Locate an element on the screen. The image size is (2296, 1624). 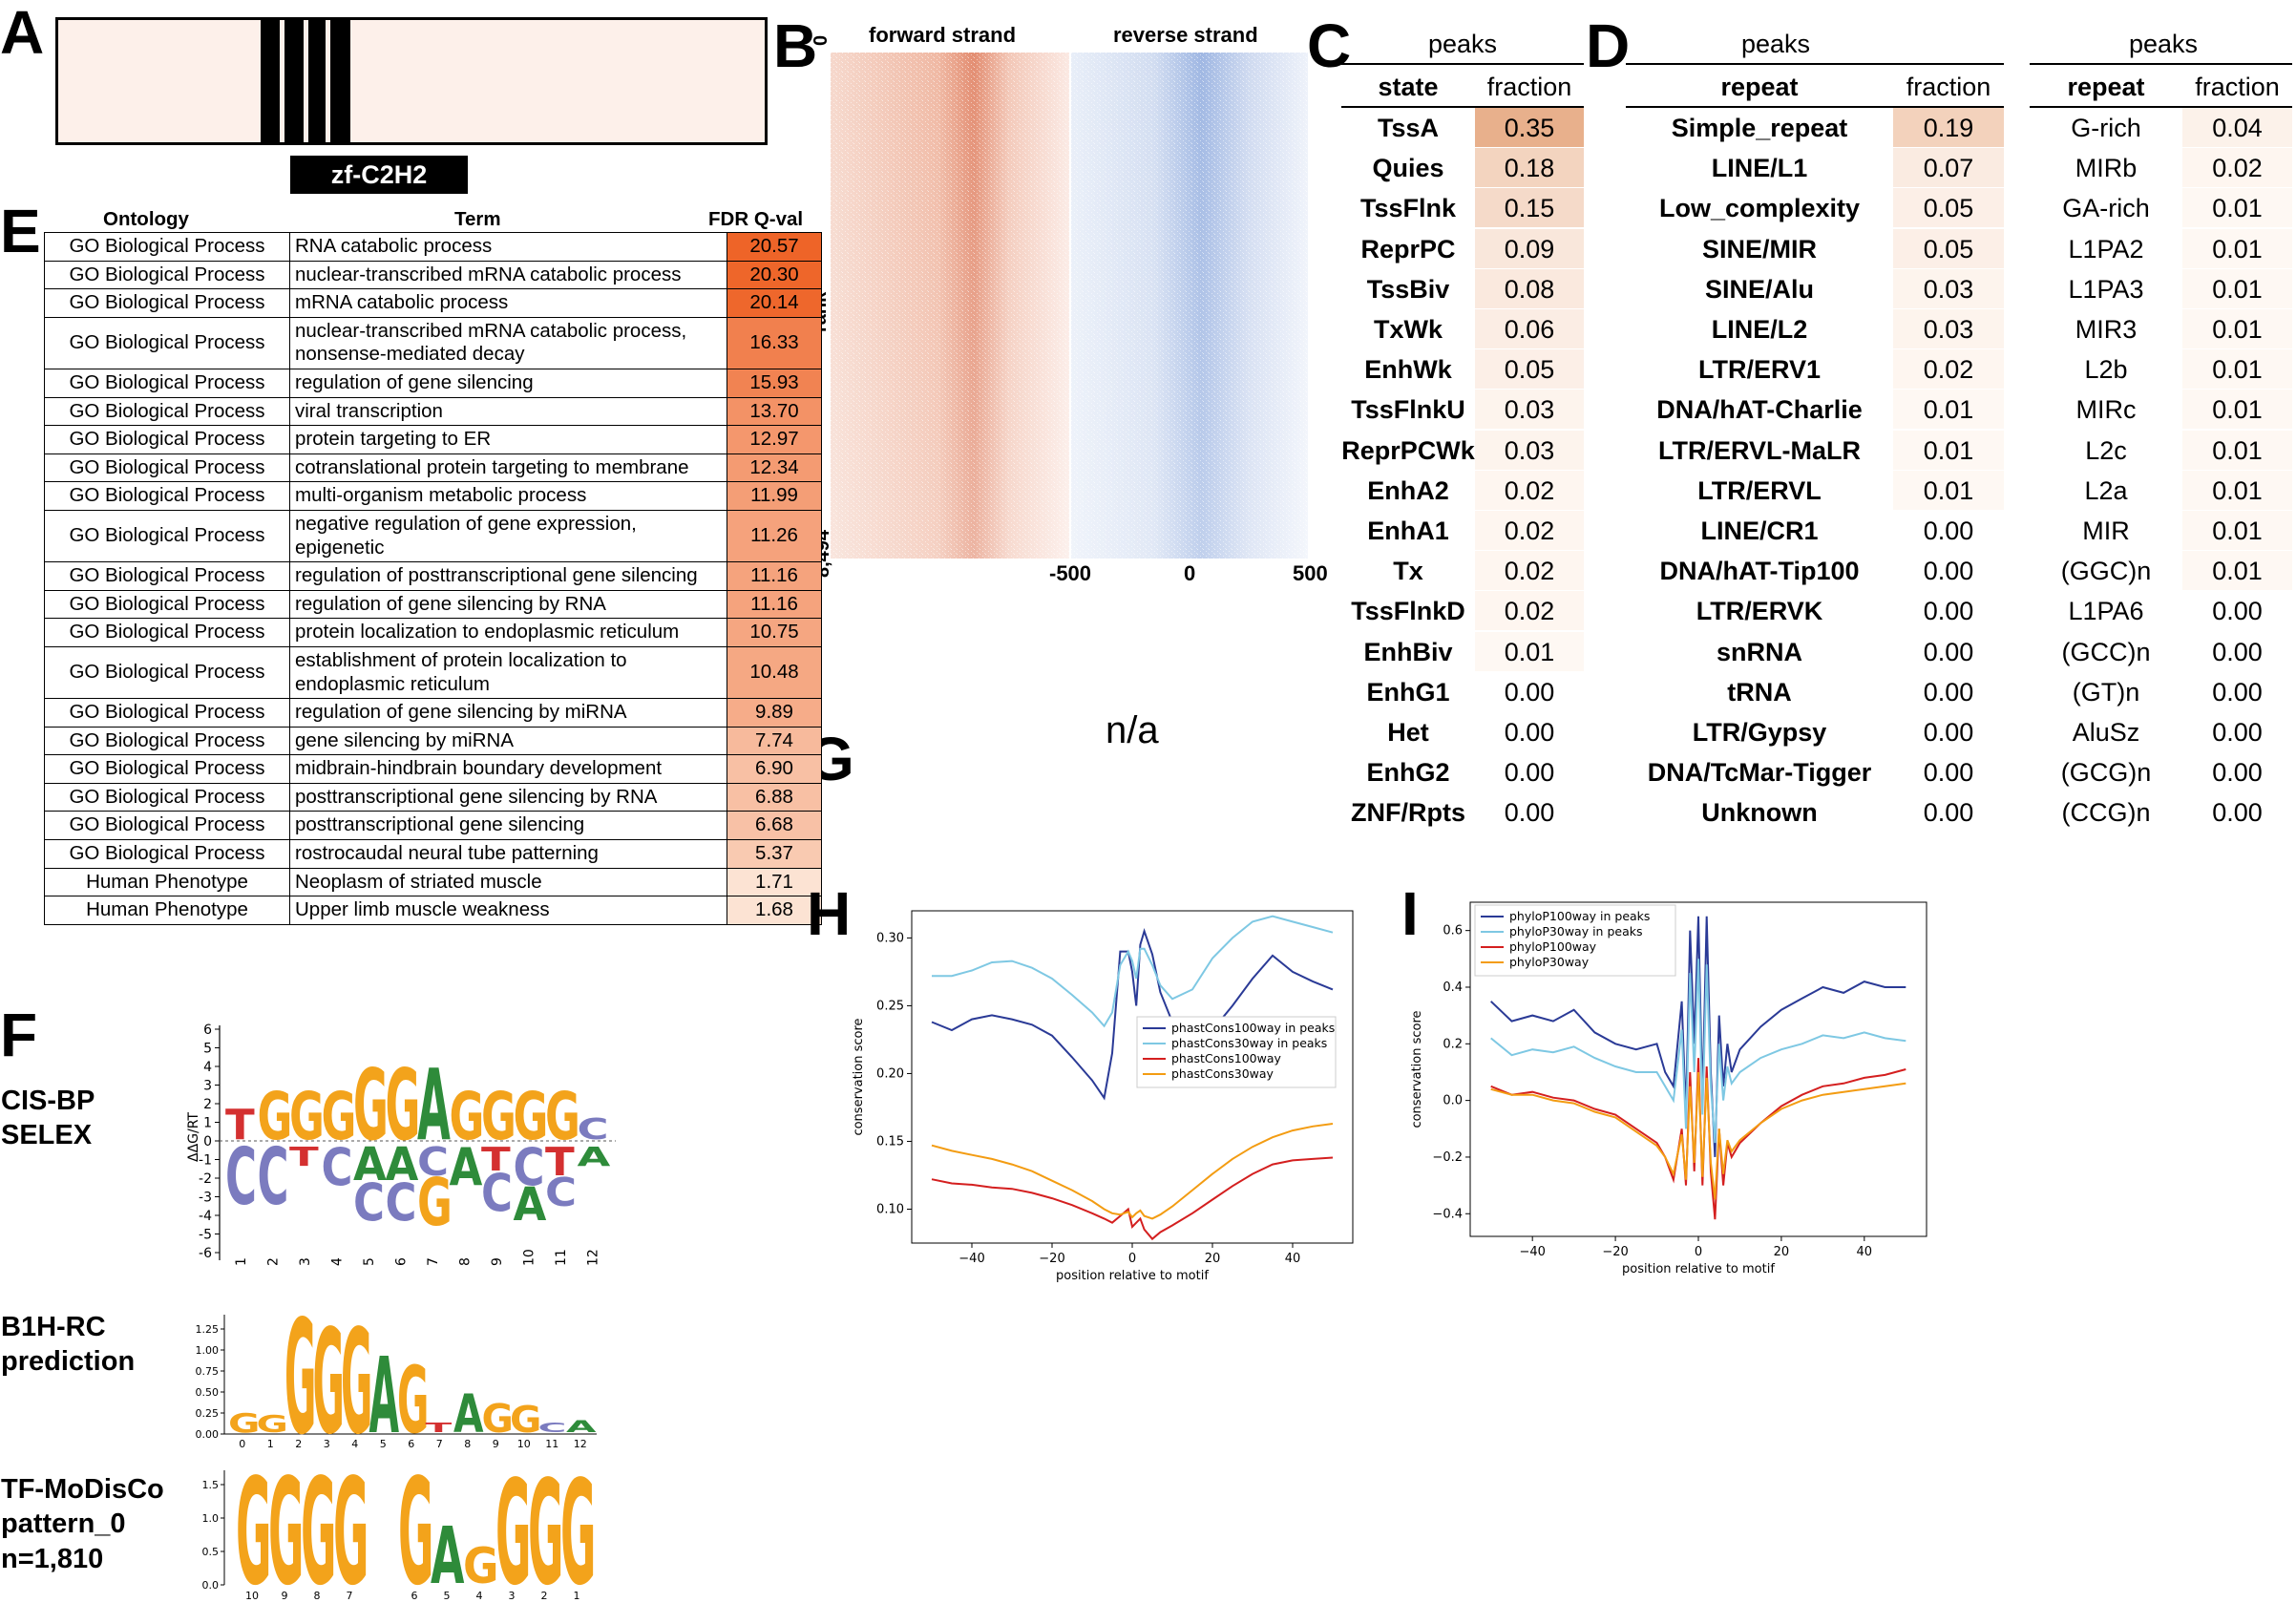
fdr-q-cell: 12.97 is located at coordinates (774, 439).